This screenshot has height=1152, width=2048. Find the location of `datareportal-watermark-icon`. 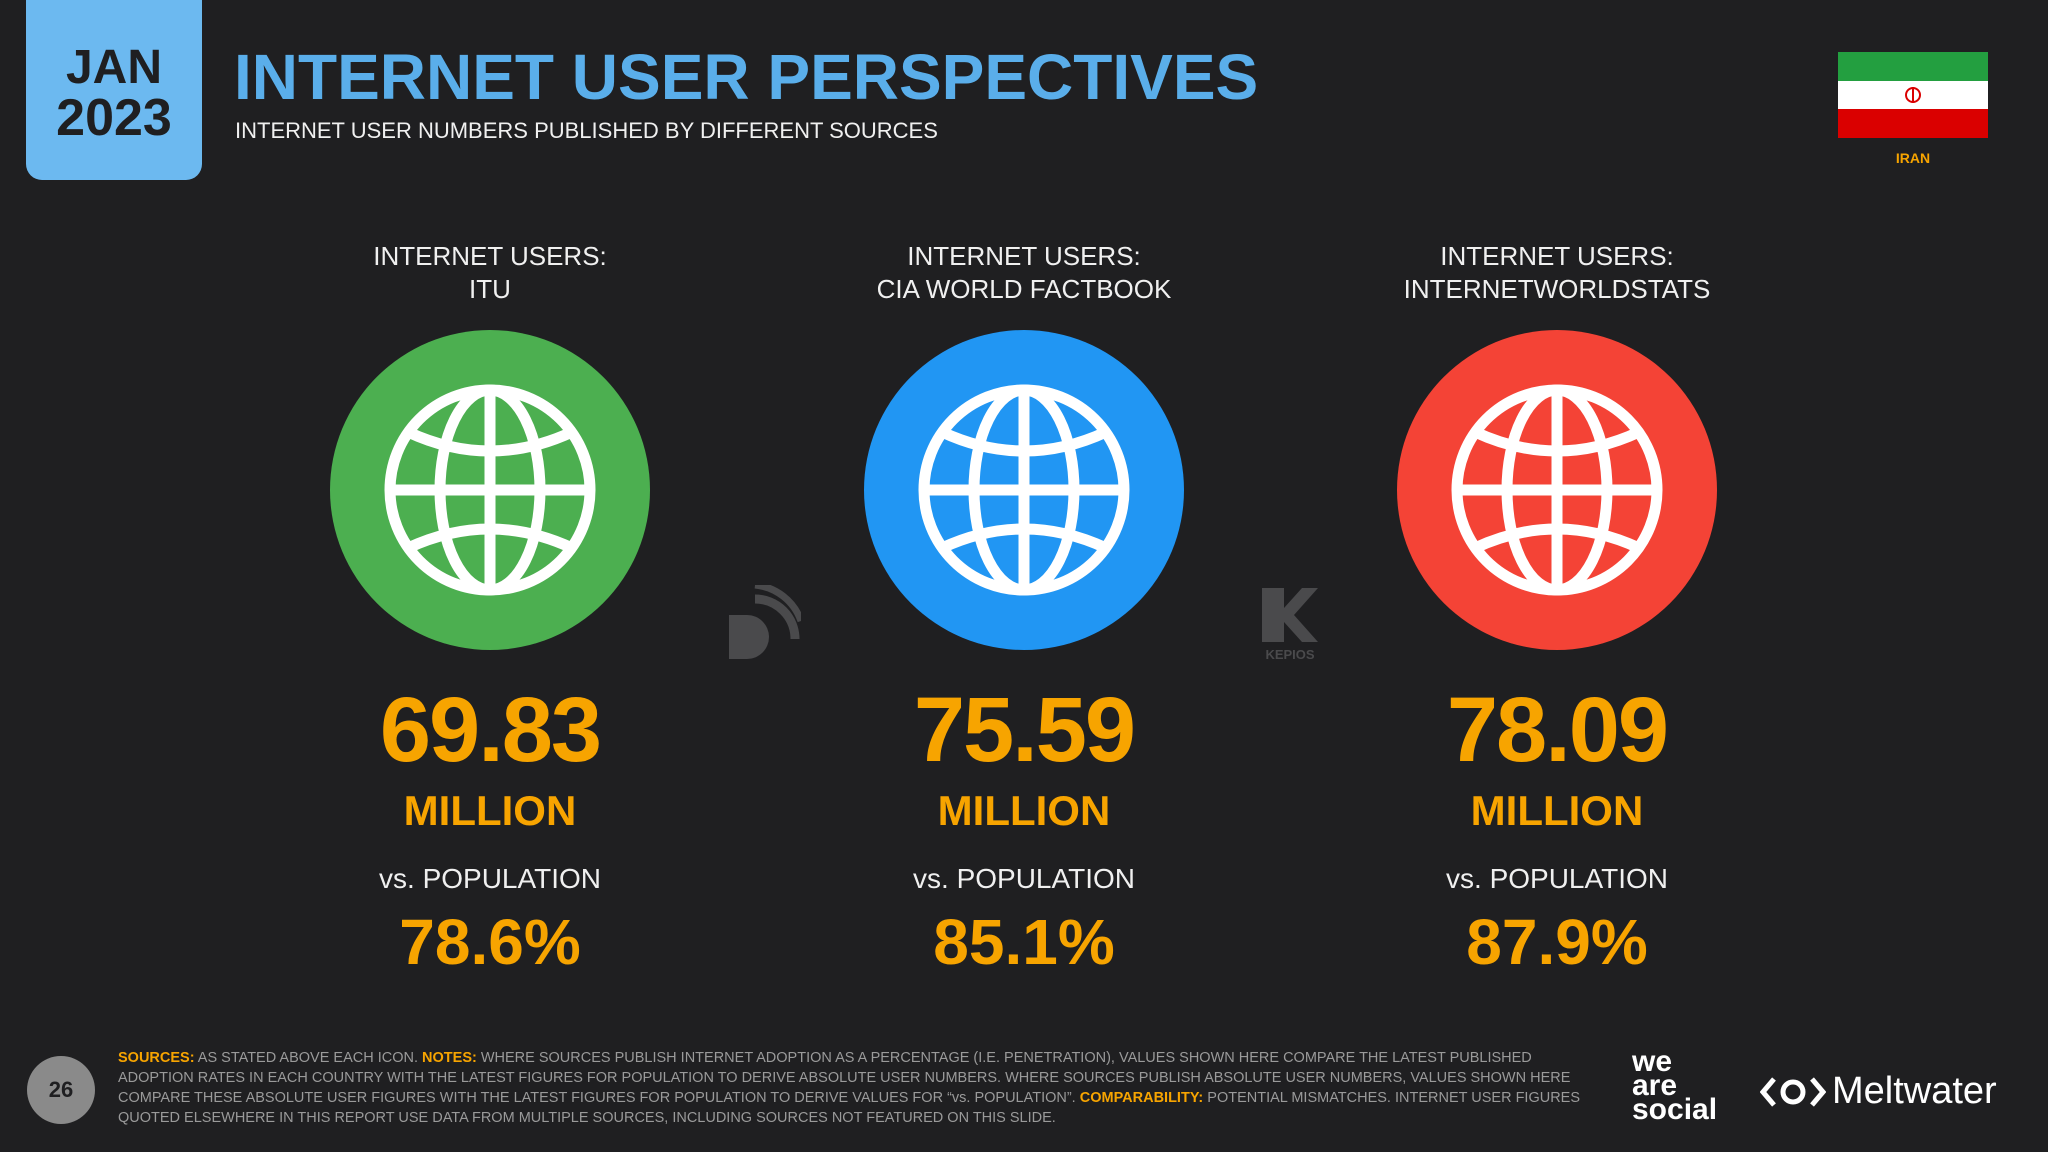

datareportal-watermark-icon is located at coordinates (765, 622).